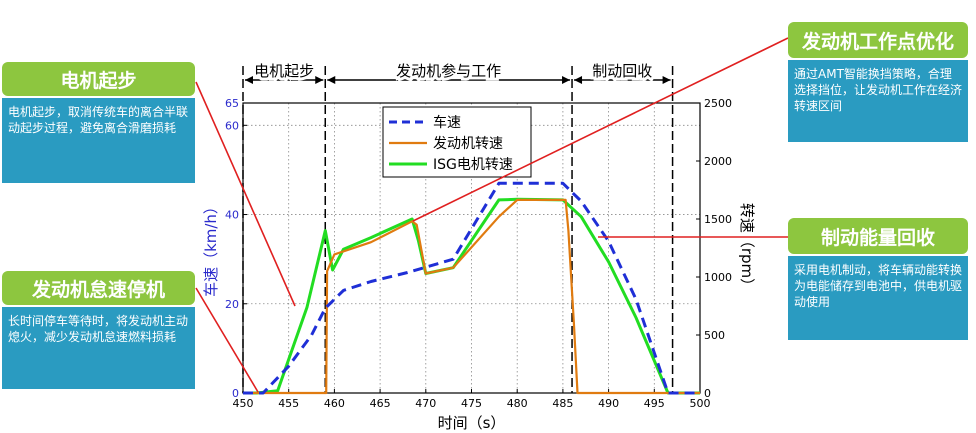 This screenshot has height=433, width=976. I want to click on callout-idle-stop-title: 发动机怠速停机, so click(98, 288).